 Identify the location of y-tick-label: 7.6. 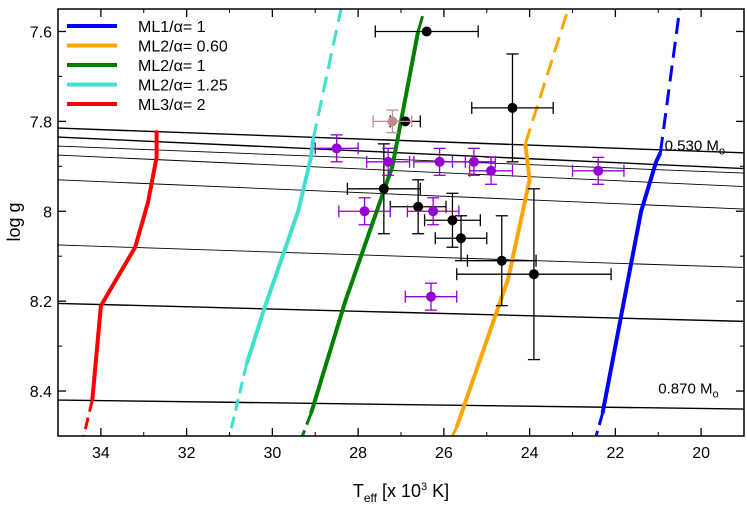
(41, 32).